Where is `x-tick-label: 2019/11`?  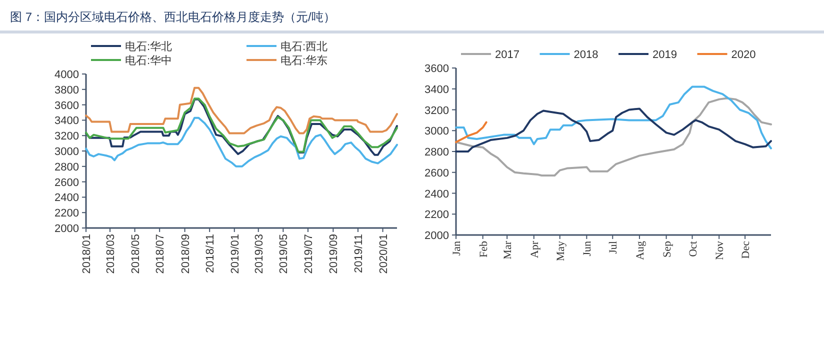 x-tick-label: 2019/11 is located at coordinates (358, 253).